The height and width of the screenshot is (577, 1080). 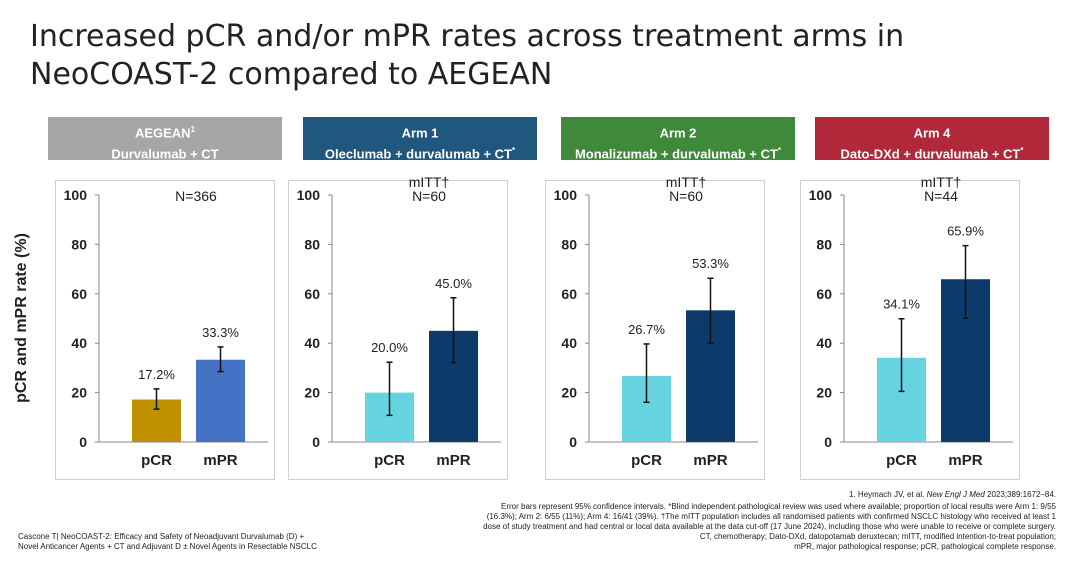 What do you see at coordinates (418, 154) in the screenshot?
I see `arm-header-subtitle: Oleclumab + durvalumab + CT` at bounding box center [418, 154].